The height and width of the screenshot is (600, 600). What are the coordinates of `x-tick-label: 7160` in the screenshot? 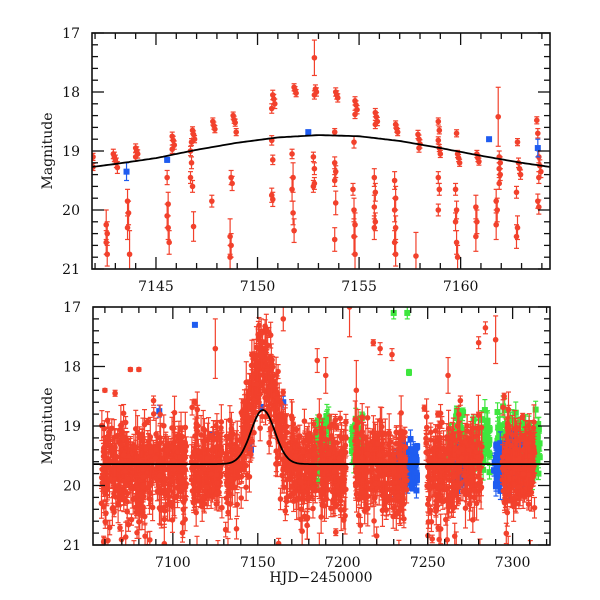 It's located at (461, 287).